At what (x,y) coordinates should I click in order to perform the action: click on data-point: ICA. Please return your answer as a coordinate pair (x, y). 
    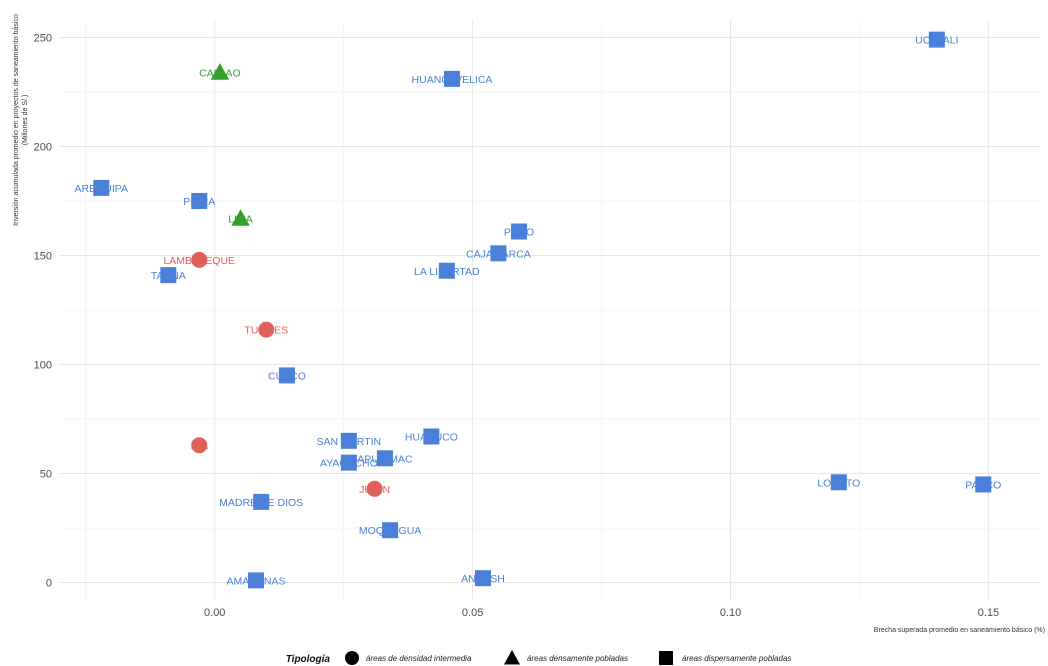
    Looking at the image, I should click on (200, 445).